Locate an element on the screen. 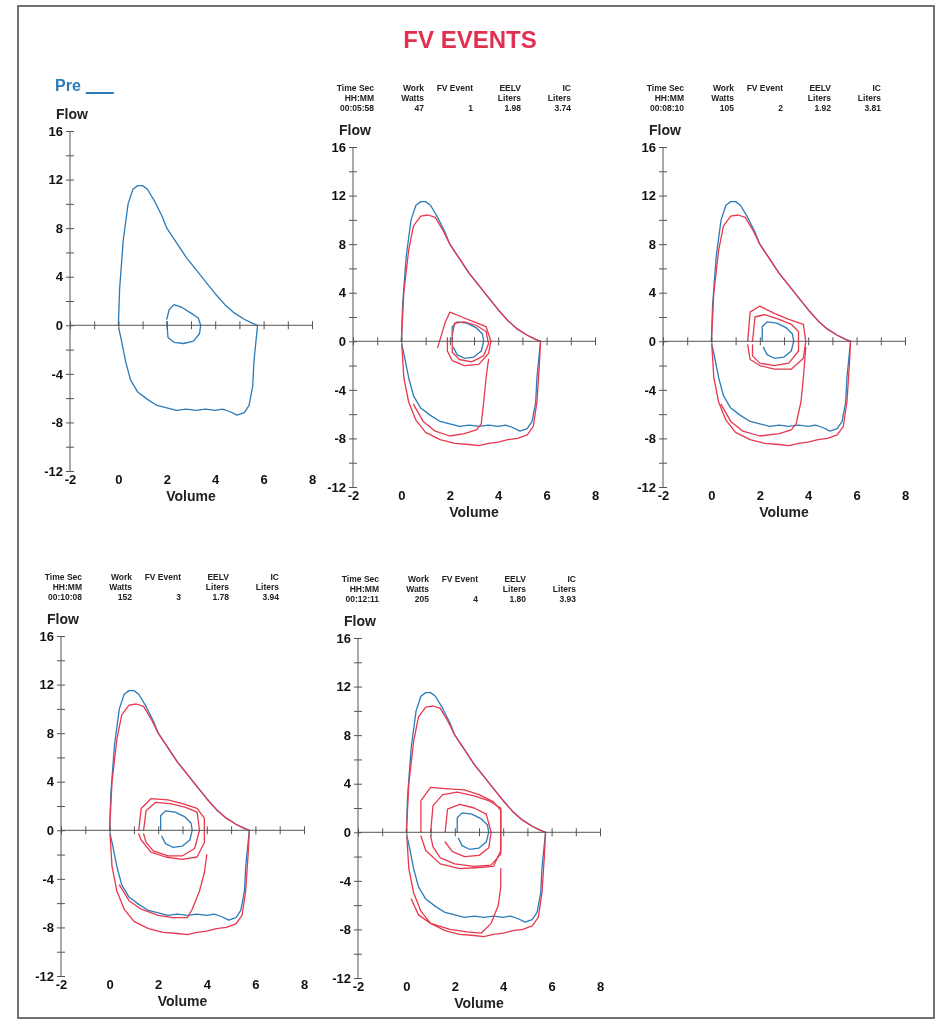  text: Work Watts 105 is located at coordinates (723, 98).